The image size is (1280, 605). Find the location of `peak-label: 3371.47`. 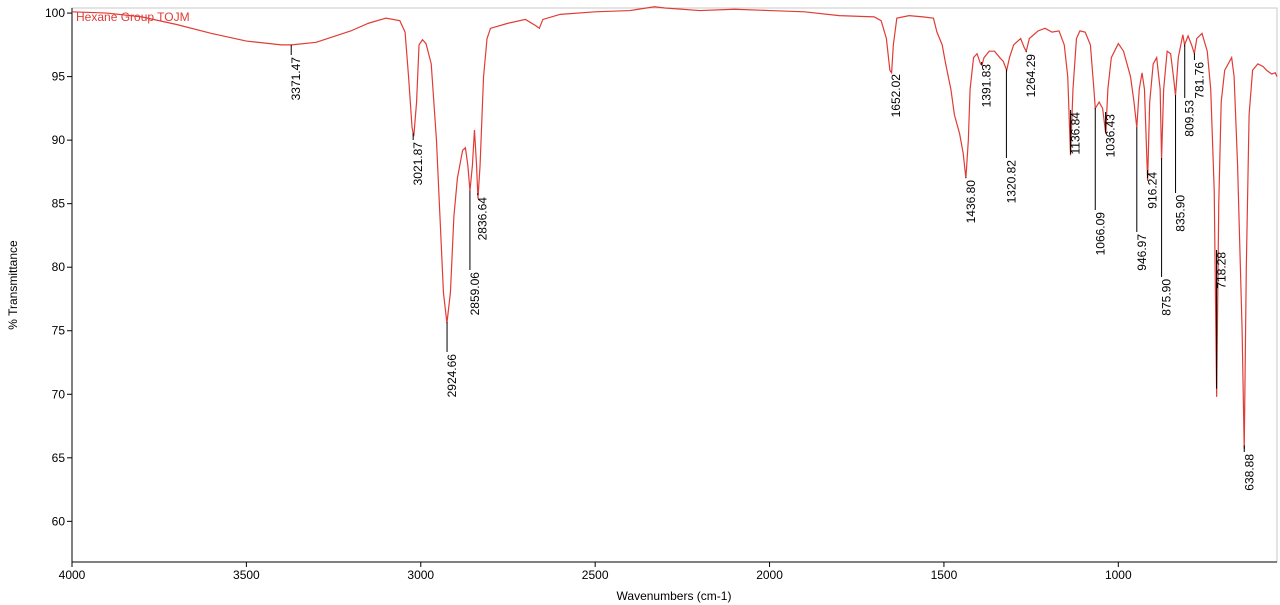

peak-label: 3371.47 is located at coordinates (296, 79).